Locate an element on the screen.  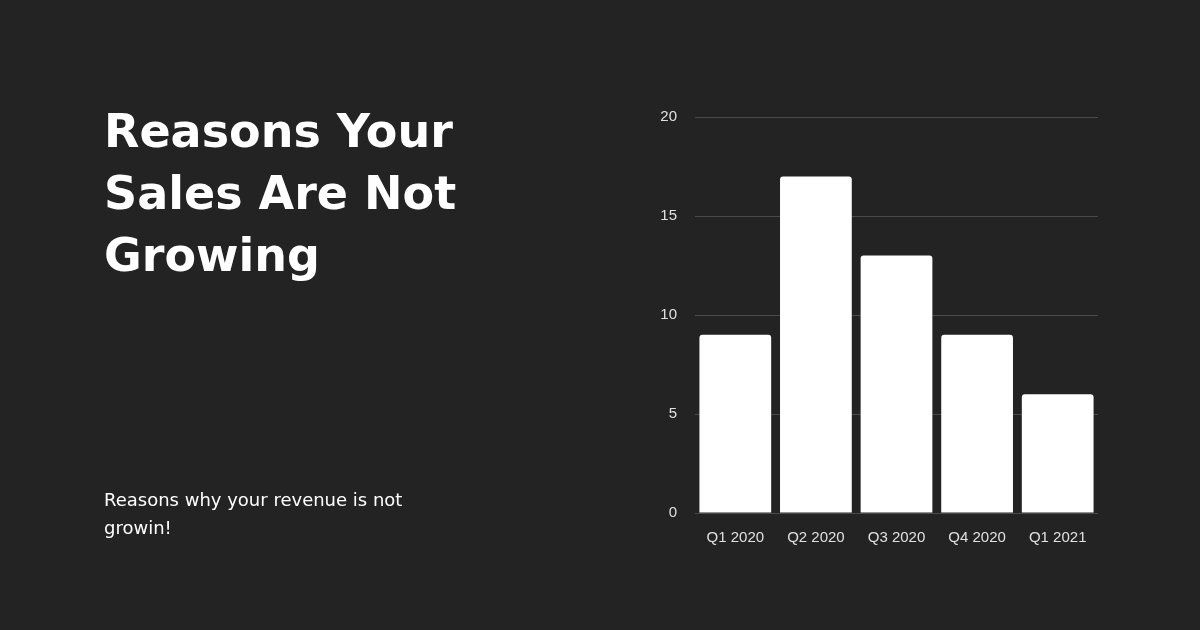
y-tick-label: 20 is located at coordinates (668, 116).